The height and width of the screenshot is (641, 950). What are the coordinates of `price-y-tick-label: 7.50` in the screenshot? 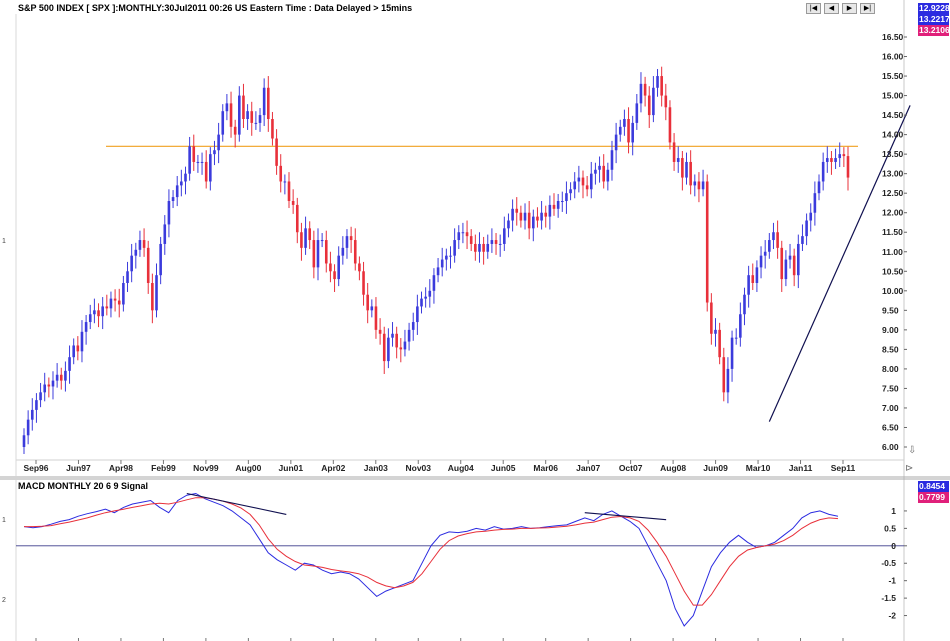 It's located at (890, 388).